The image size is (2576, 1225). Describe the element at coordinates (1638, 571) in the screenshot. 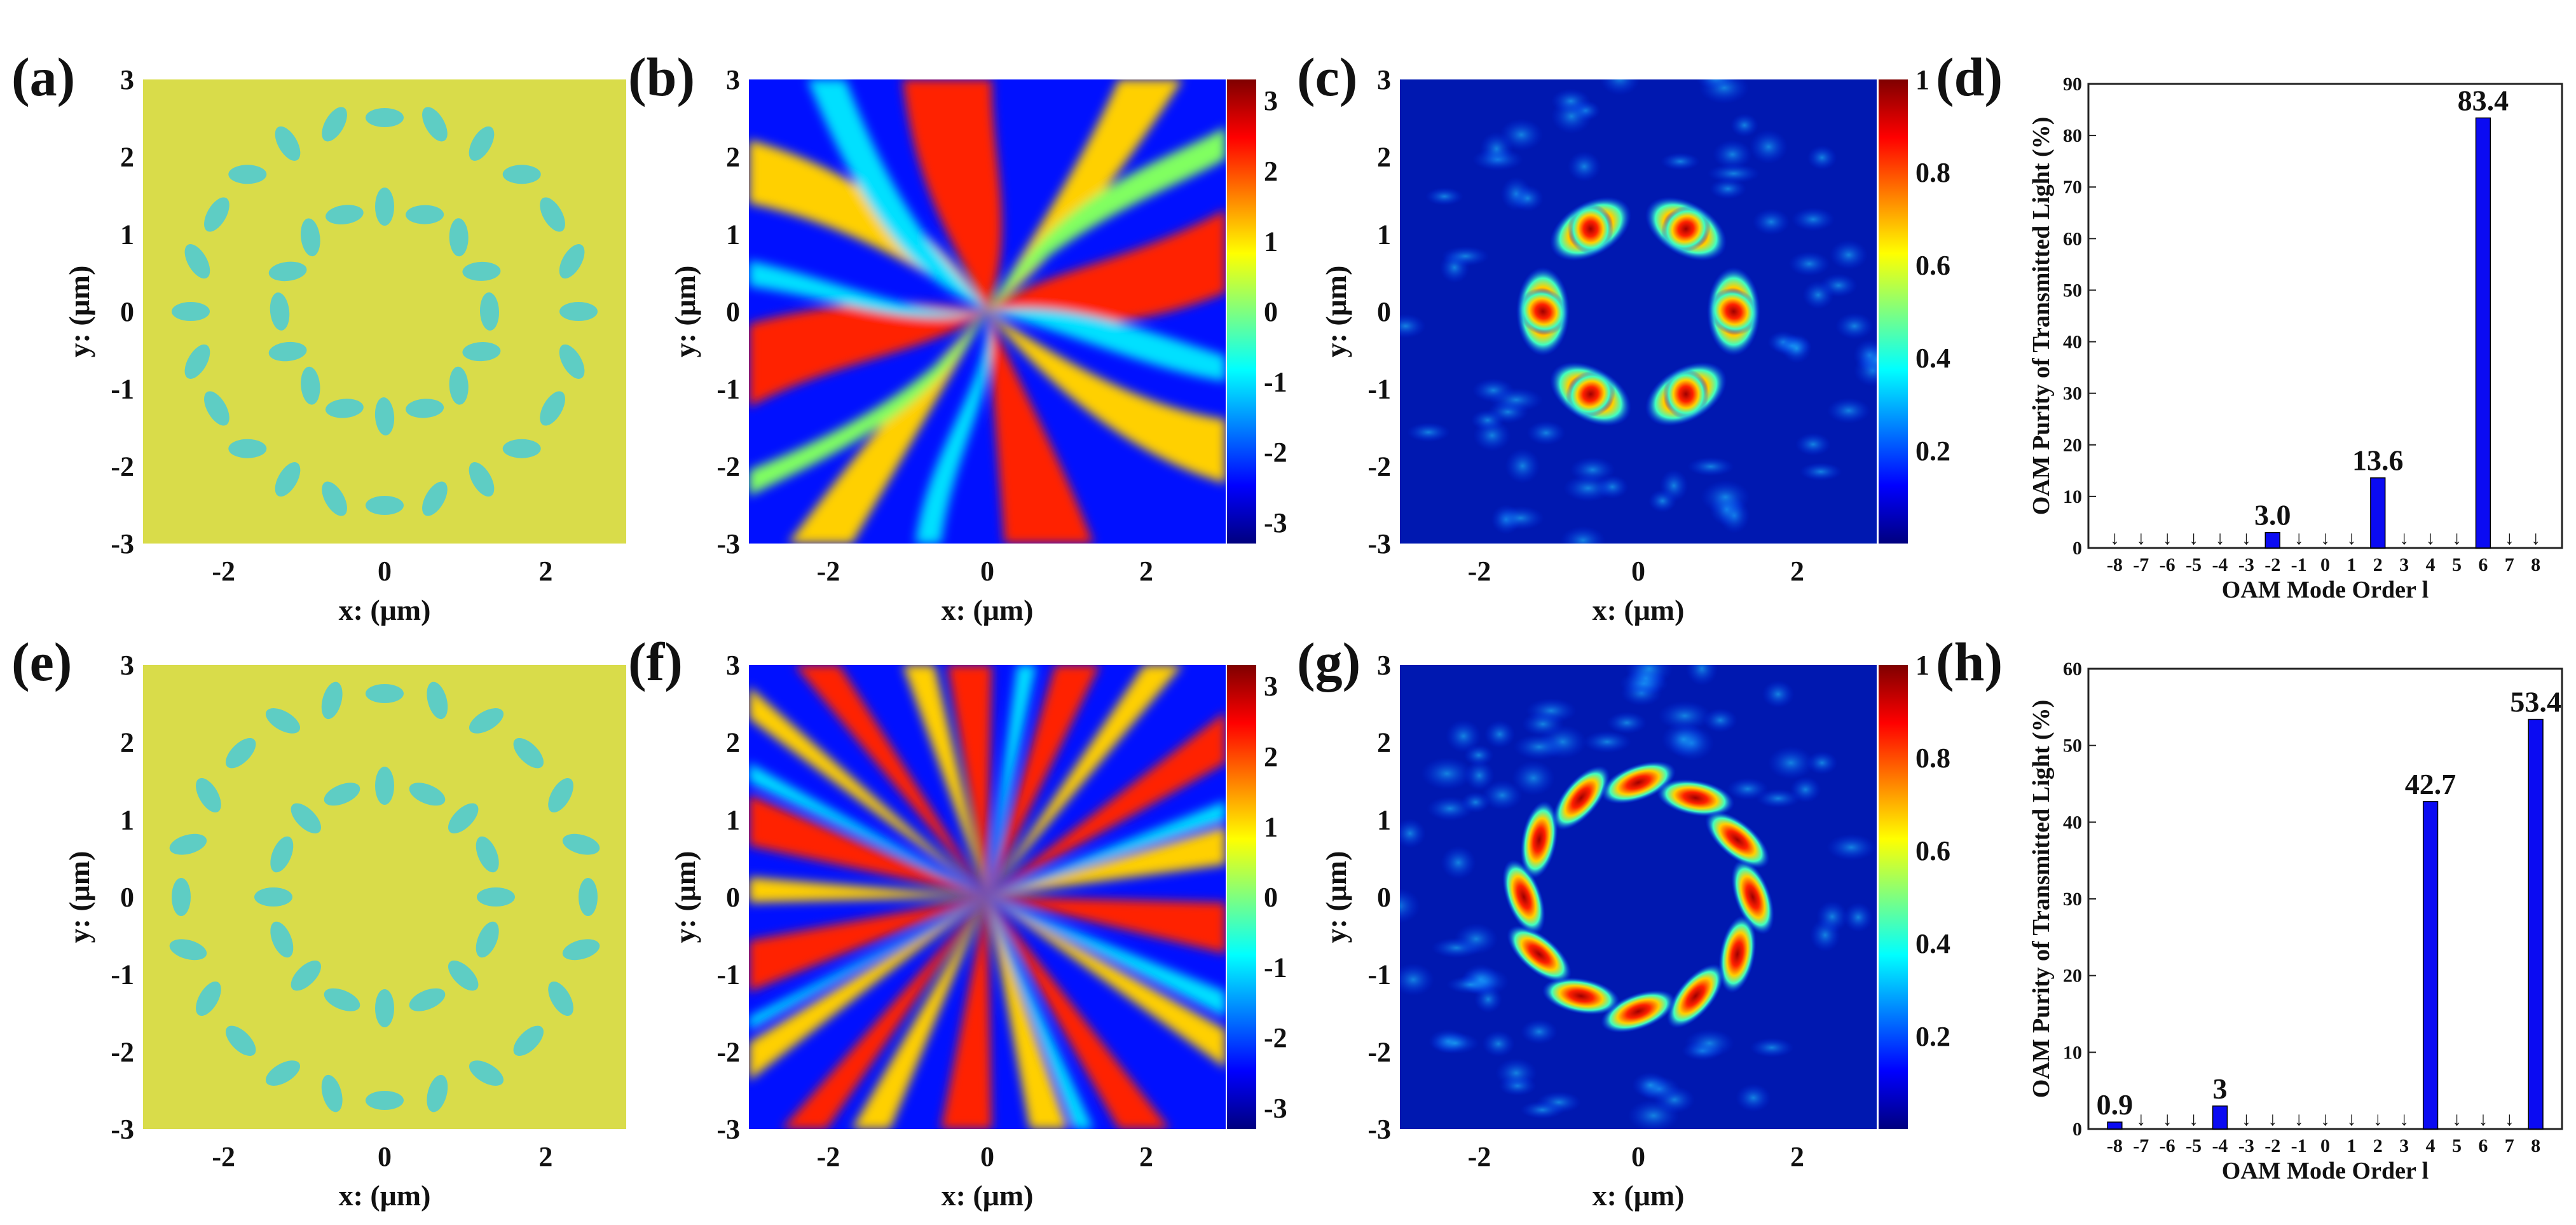

I see `x-tick-label: 0` at that location.